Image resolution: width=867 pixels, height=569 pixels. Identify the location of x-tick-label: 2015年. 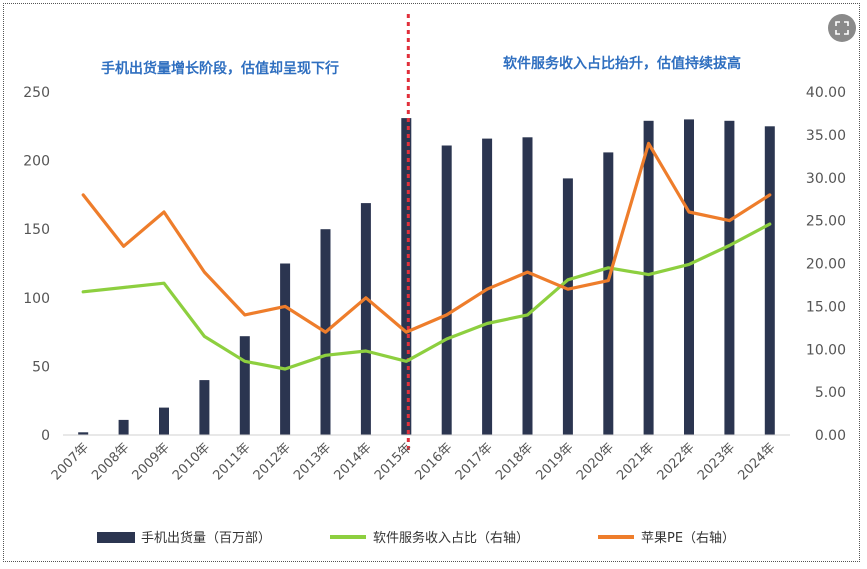
(393, 461).